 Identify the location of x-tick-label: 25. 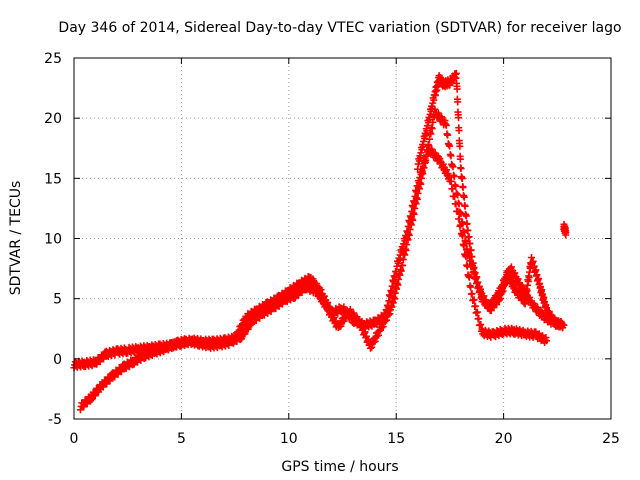
(611, 439).